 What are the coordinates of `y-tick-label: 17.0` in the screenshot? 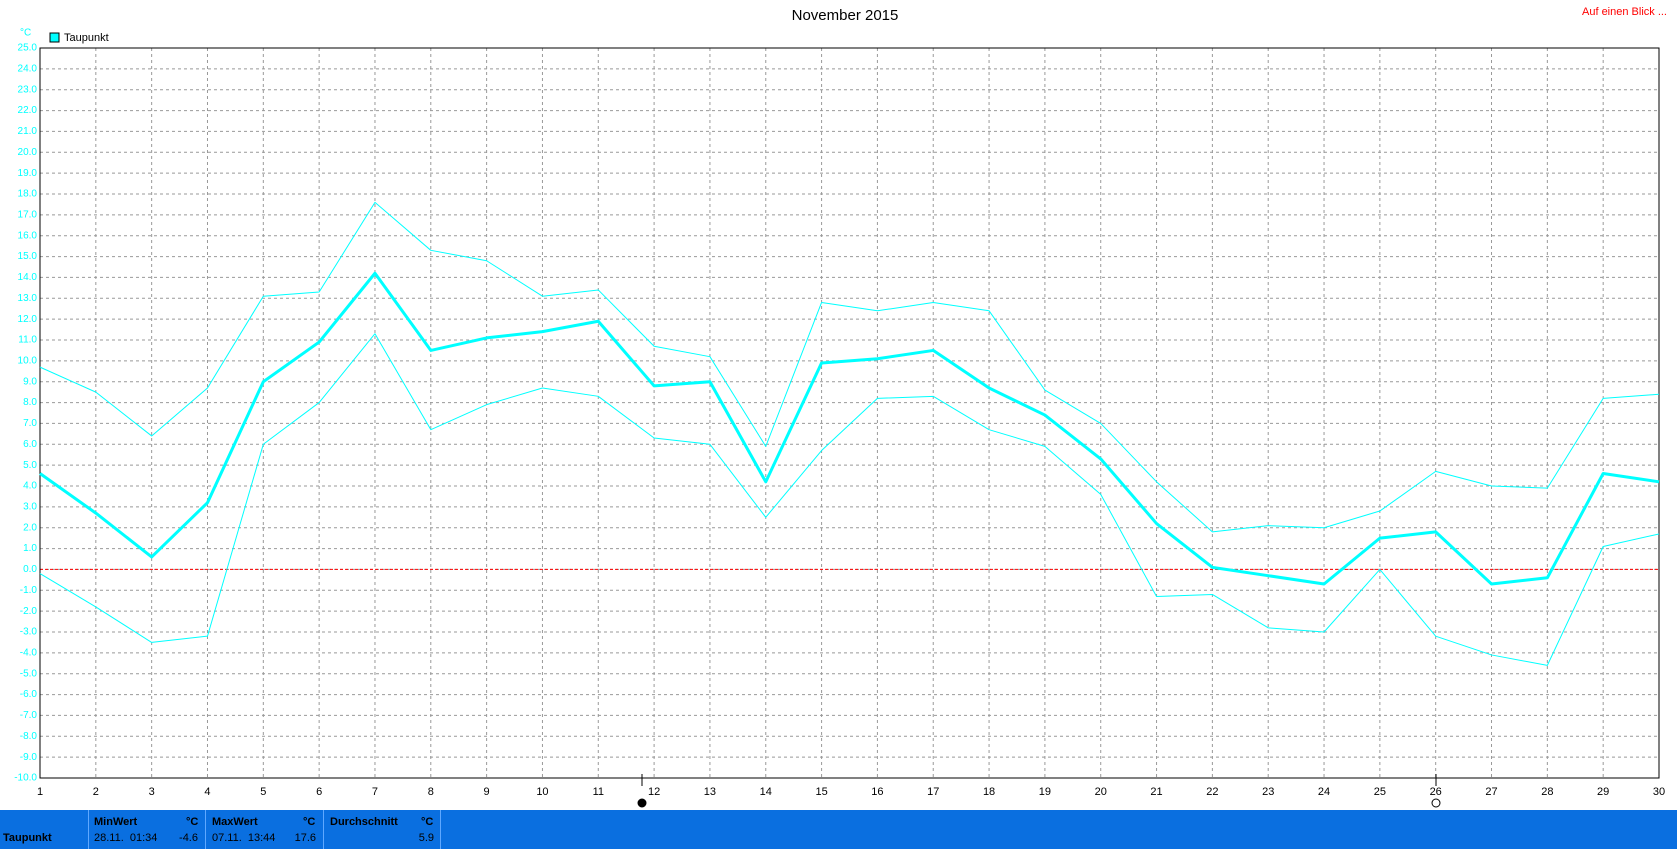 It's located at (28, 214).